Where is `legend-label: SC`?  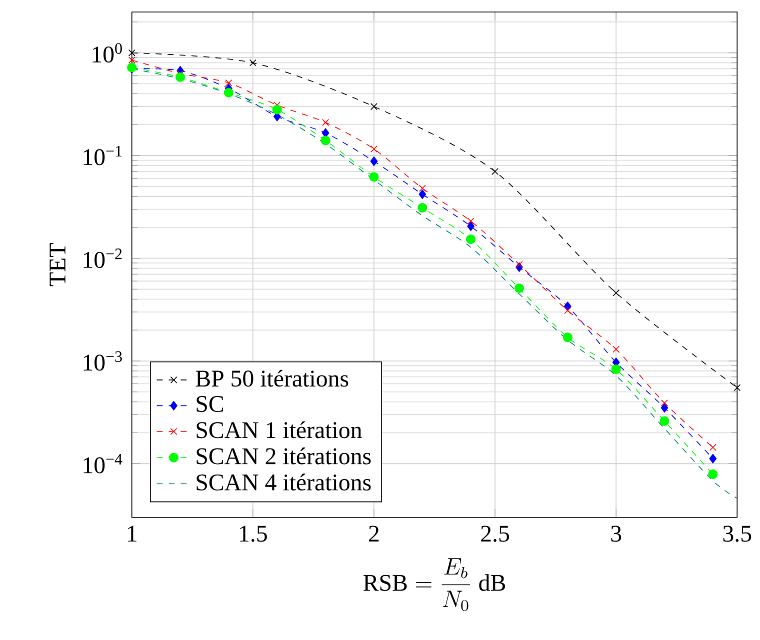 legend-label: SC is located at coordinates (210, 404).